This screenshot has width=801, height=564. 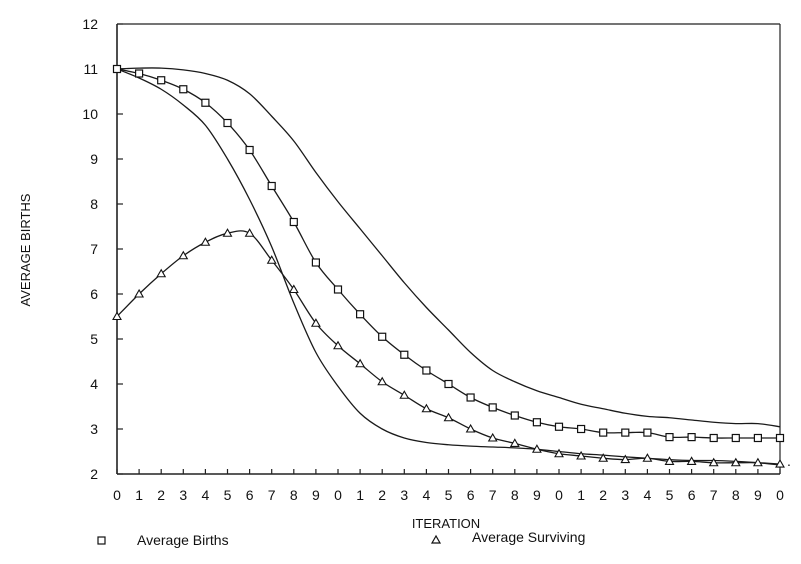 I want to click on y-tick-label: 10, so click(x=90, y=114).